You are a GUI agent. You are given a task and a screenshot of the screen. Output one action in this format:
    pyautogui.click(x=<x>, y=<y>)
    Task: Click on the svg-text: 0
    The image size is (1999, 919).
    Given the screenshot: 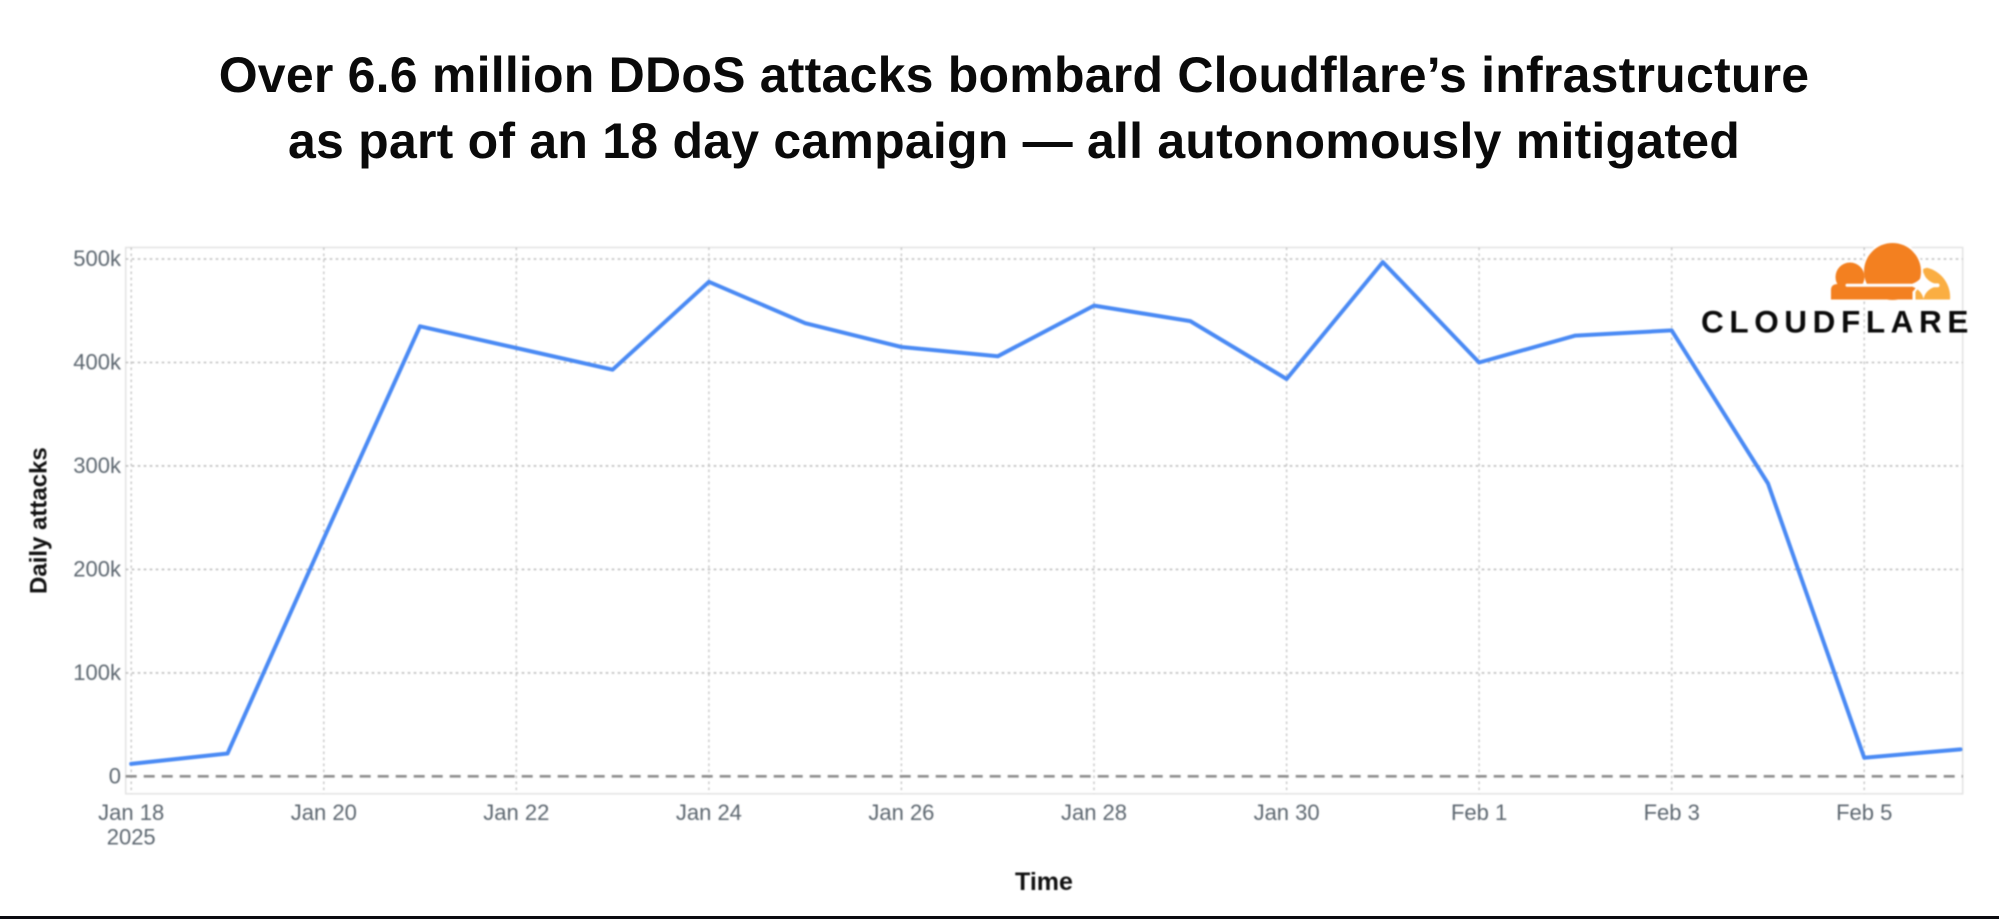 What is the action you would take?
    pyautogui.click(x=115, y=775)
    